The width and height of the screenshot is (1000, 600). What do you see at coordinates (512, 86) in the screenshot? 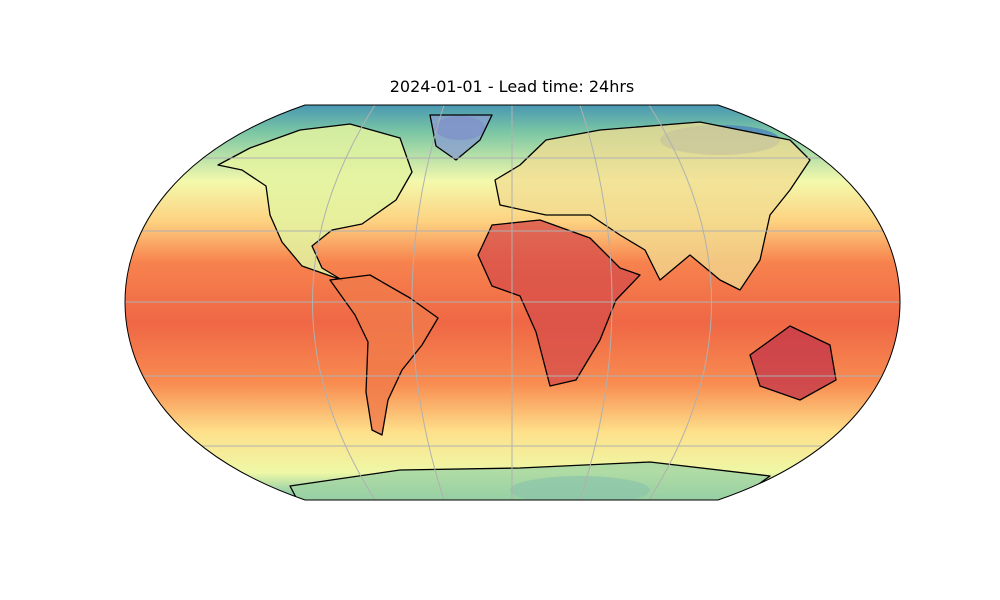
I see `map-title: 2024-01-01 - Lead time: 24hrs` at bounding box center [512, 86].